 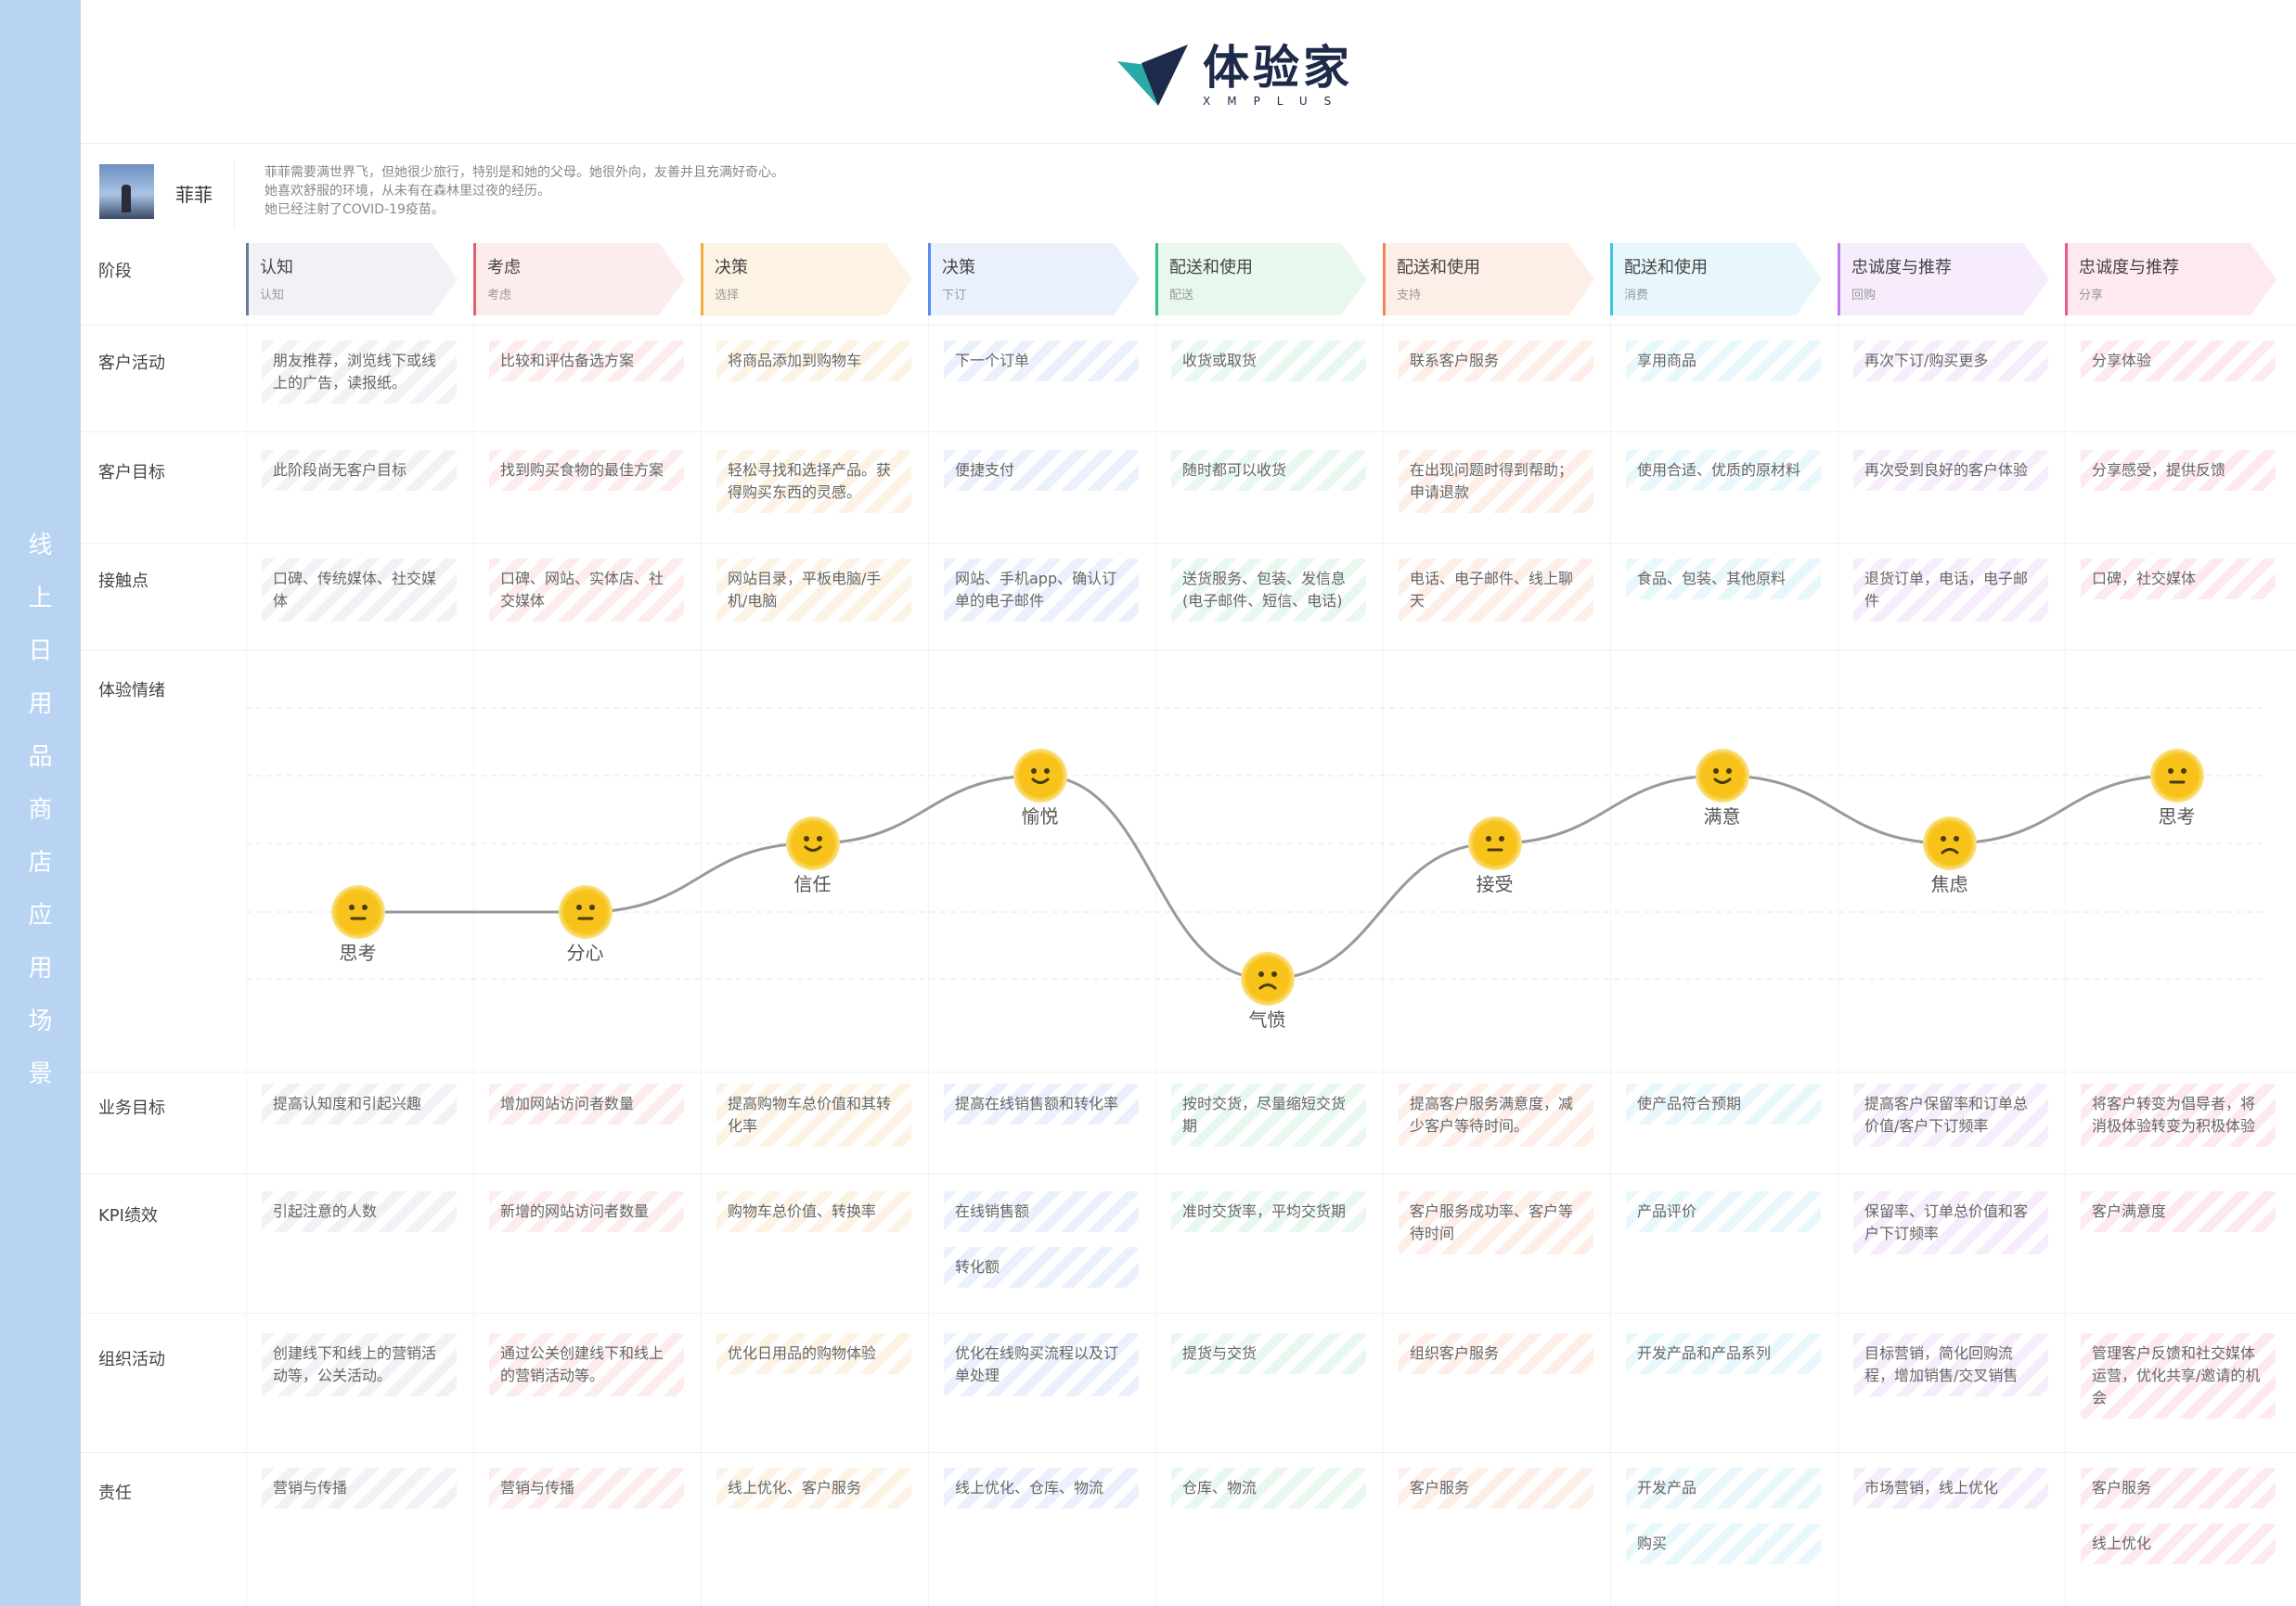 I want to click on touchpoint-card: 网站目录，平板电脑/手机/电脑, so click(x=813, y=590).